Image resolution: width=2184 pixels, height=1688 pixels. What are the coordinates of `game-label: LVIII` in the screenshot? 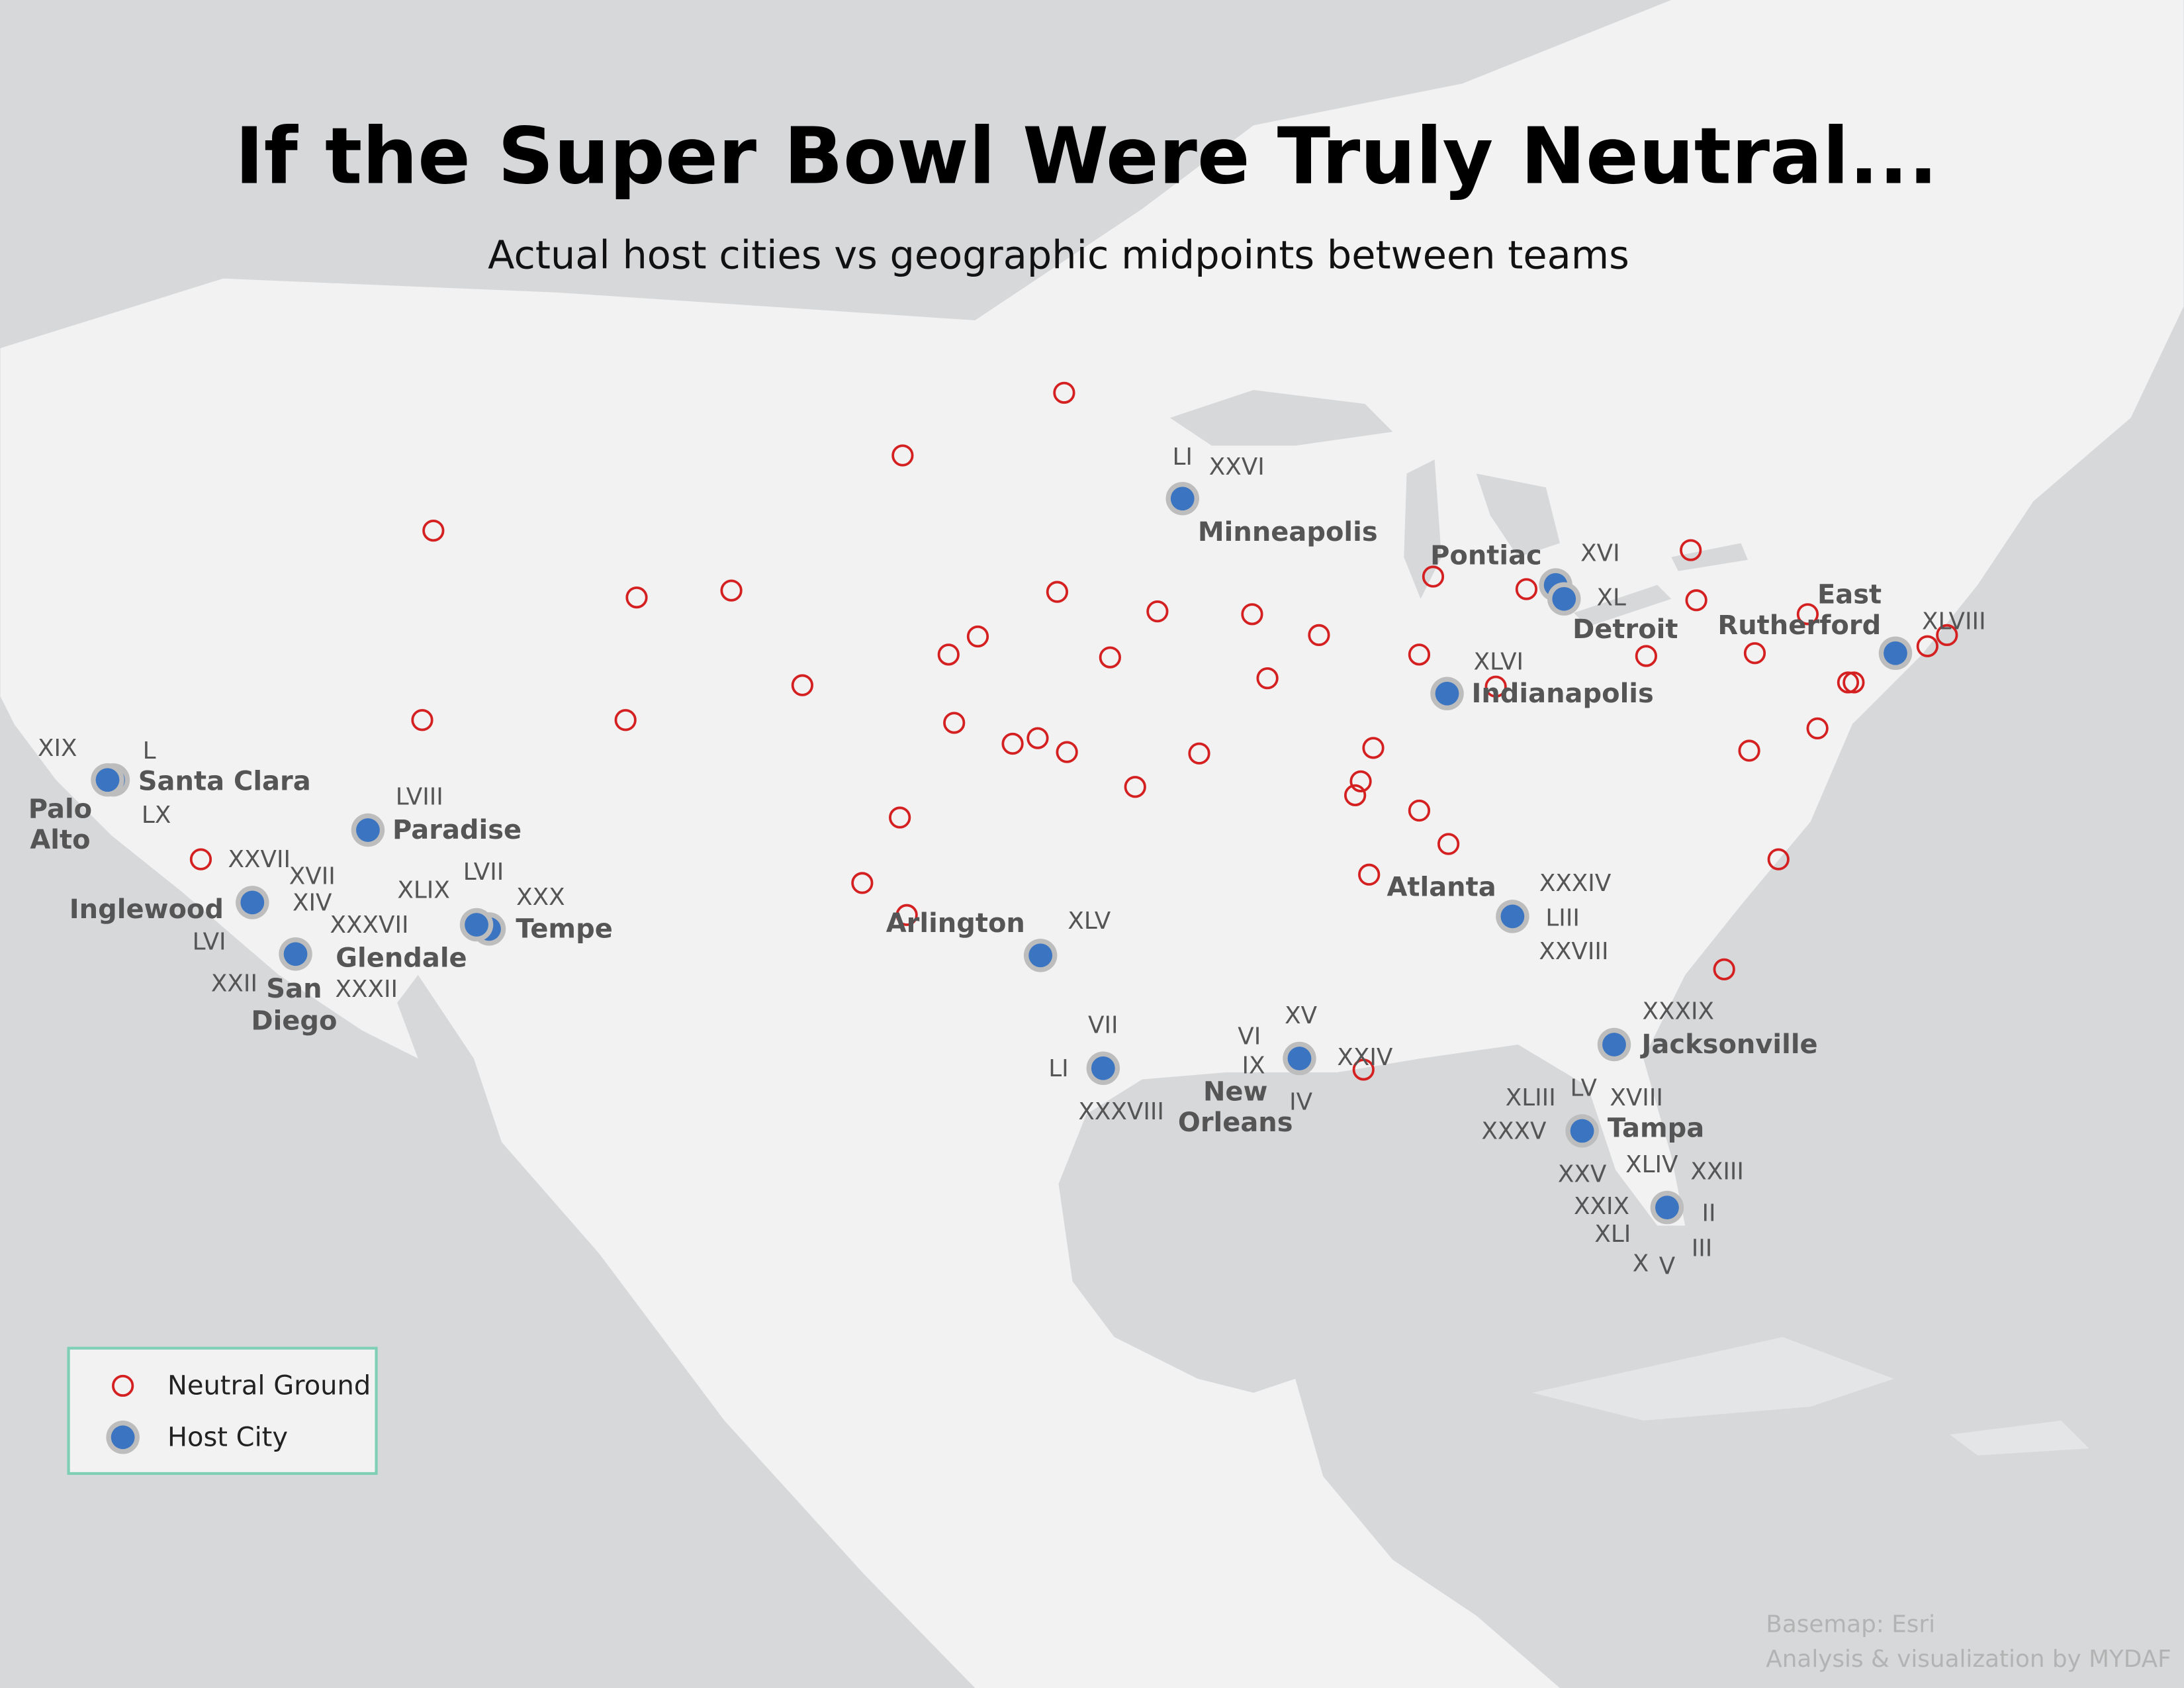 It's located at (419, 797).